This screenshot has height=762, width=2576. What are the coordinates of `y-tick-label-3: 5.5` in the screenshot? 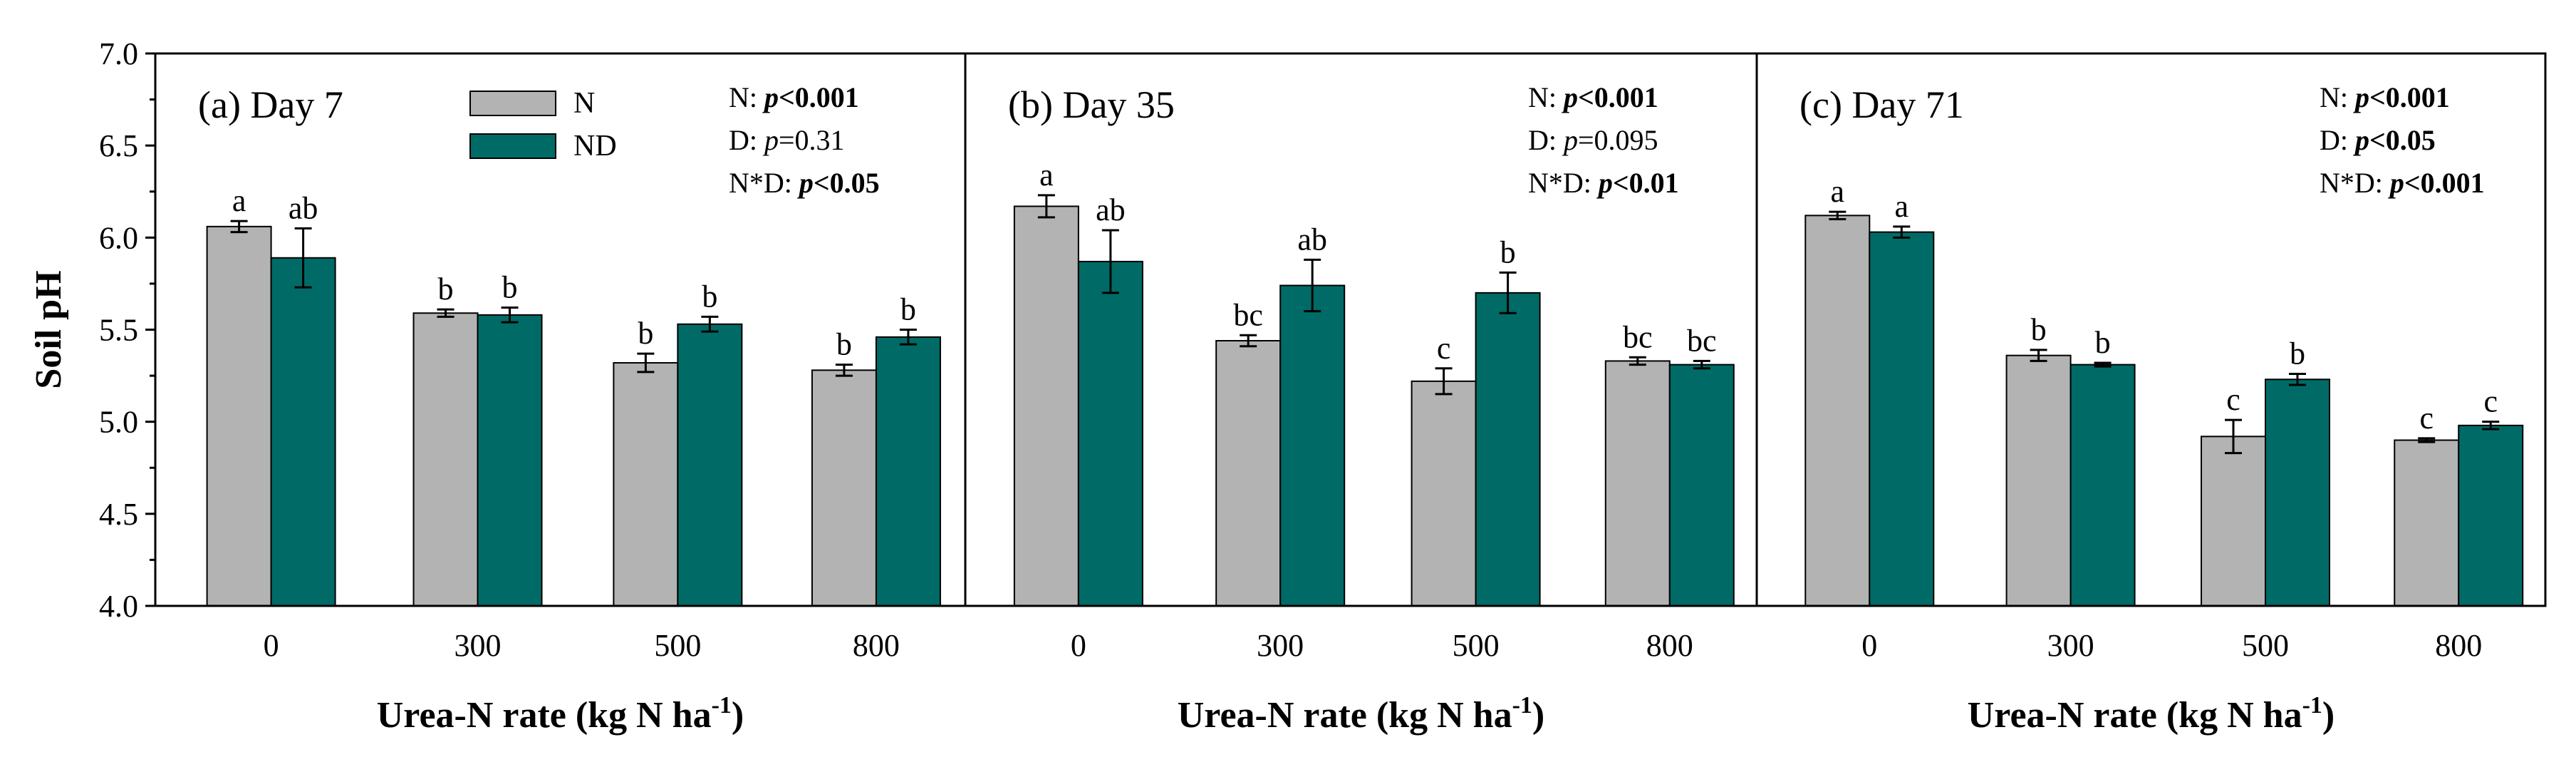 It's located at (118, 330).